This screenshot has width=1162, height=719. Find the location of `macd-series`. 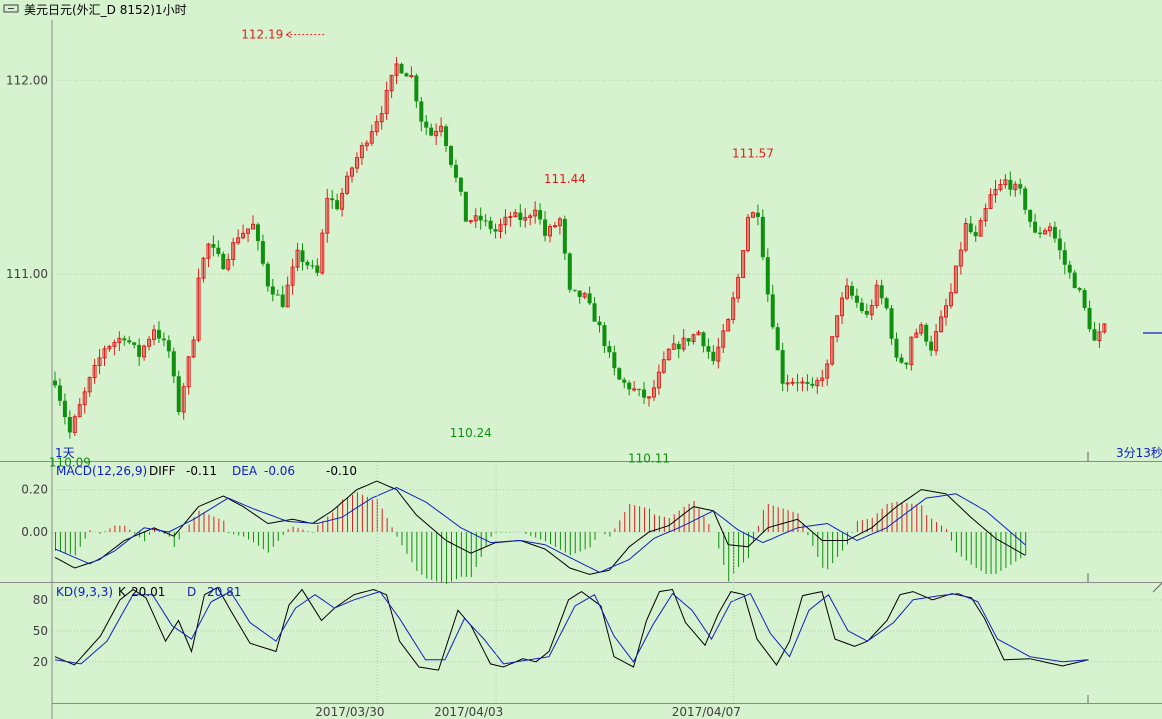

macd-series is located at coordinates (540, 532).